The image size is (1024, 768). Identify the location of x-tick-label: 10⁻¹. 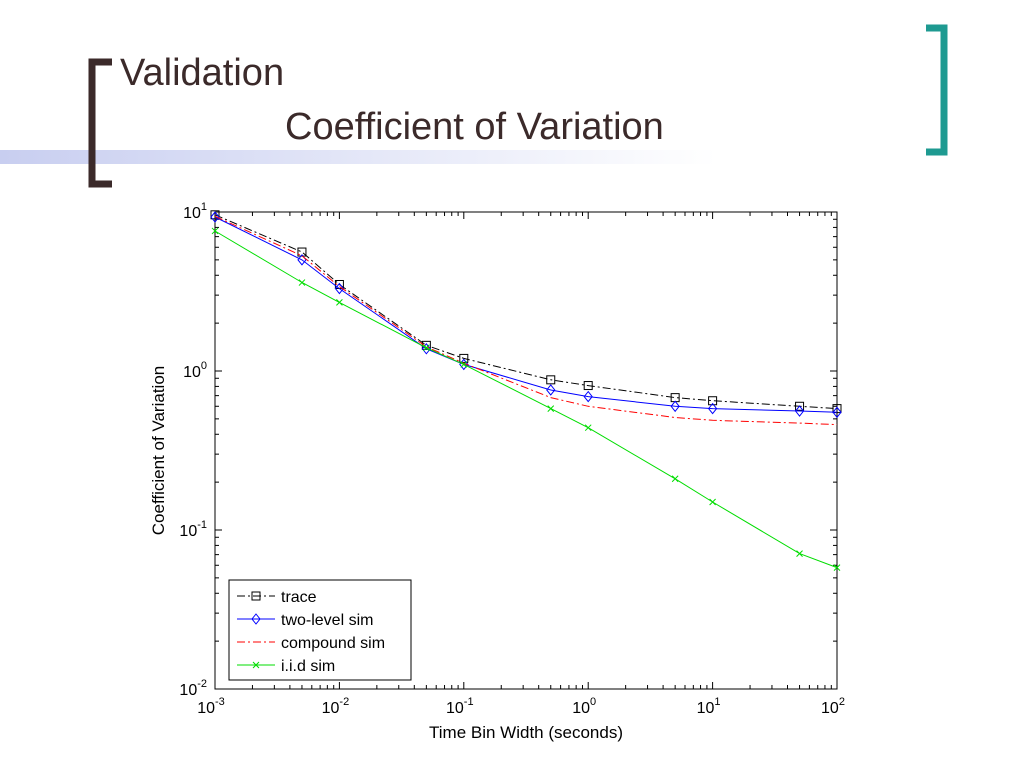
(460, 706).